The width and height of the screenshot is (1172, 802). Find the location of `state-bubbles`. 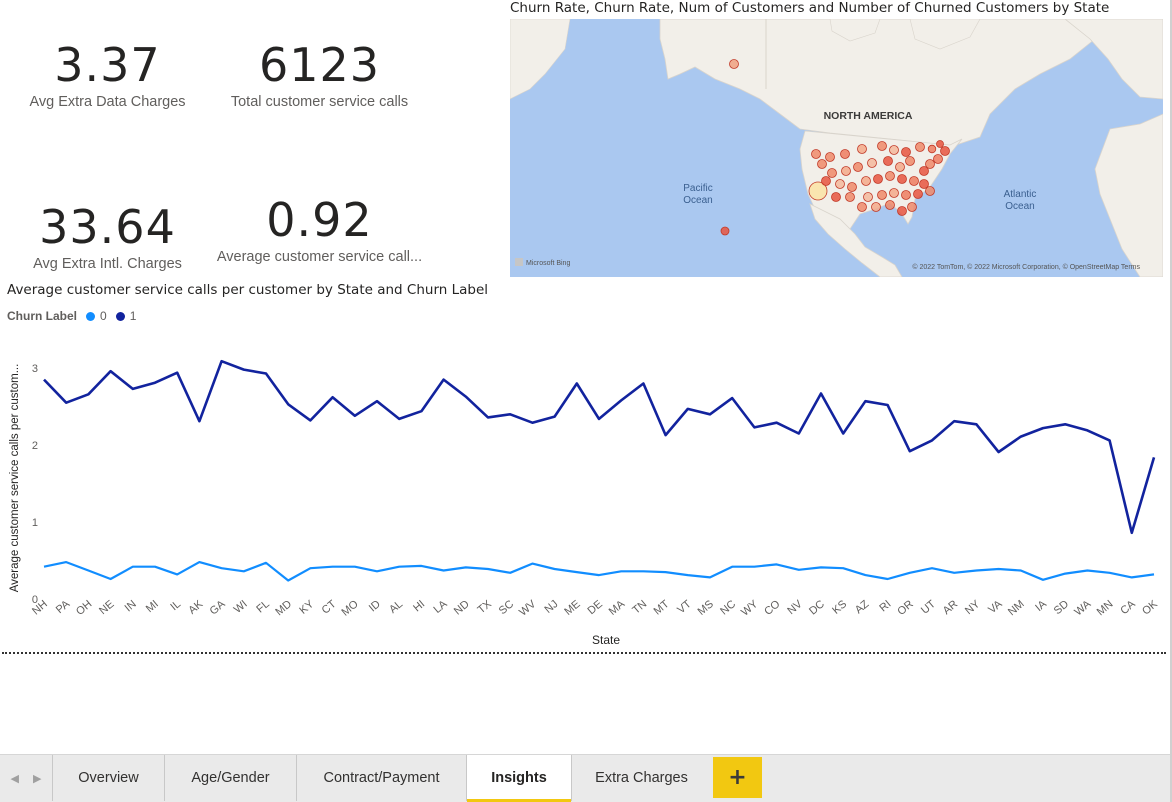

state-bubbles is located at coordinates (835, 147).